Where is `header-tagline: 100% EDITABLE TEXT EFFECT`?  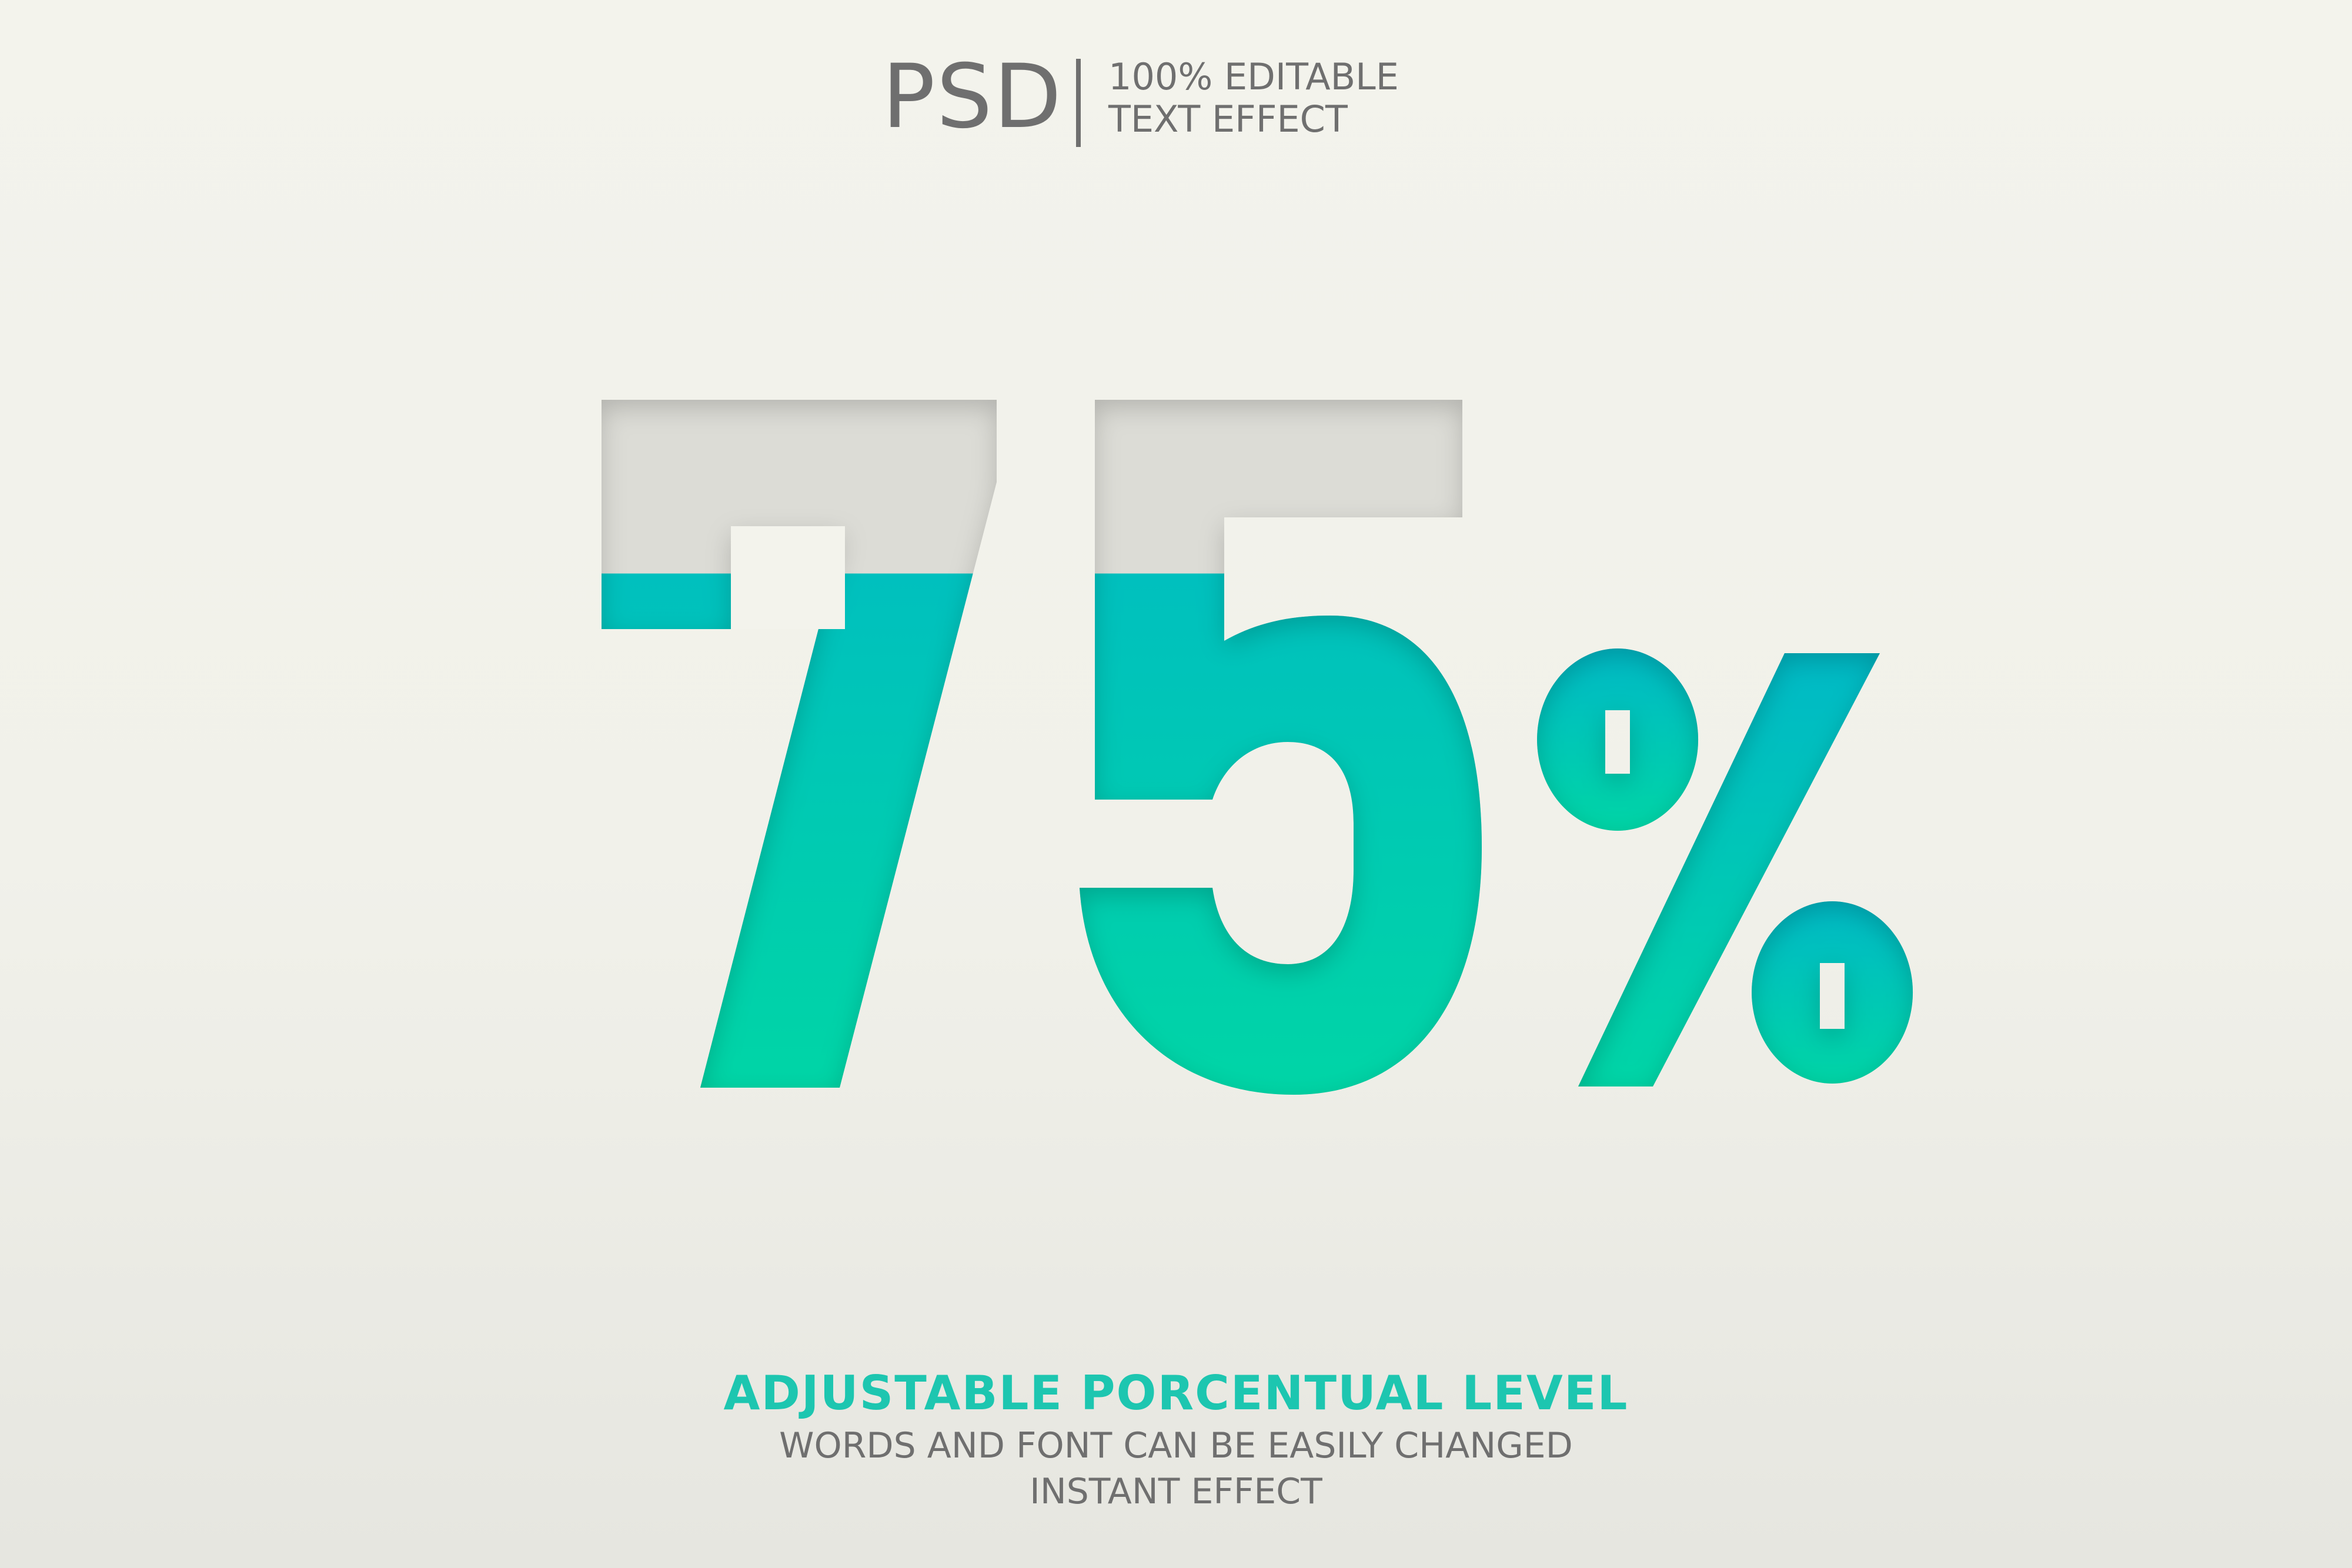 header-tagline: 100% EDITABLE TEXT EFFECT is located at coordinates (1253, 99).